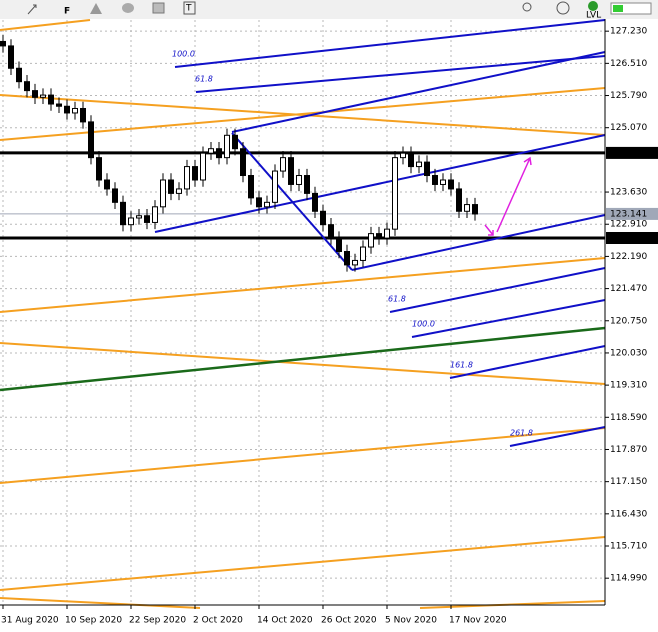  What do you see at coordinates (628, 289) in the screenshot?
I see `y-tick-label: 121.470` at bounding box center [628, 289].